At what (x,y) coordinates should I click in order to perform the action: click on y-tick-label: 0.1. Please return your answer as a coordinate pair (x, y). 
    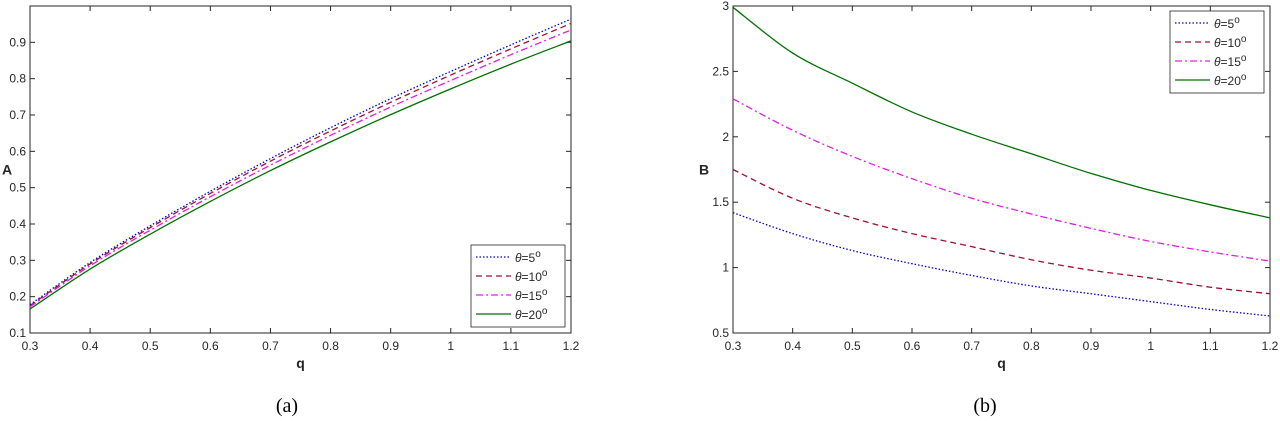
    Looking at the image, I should click on (17, 333).